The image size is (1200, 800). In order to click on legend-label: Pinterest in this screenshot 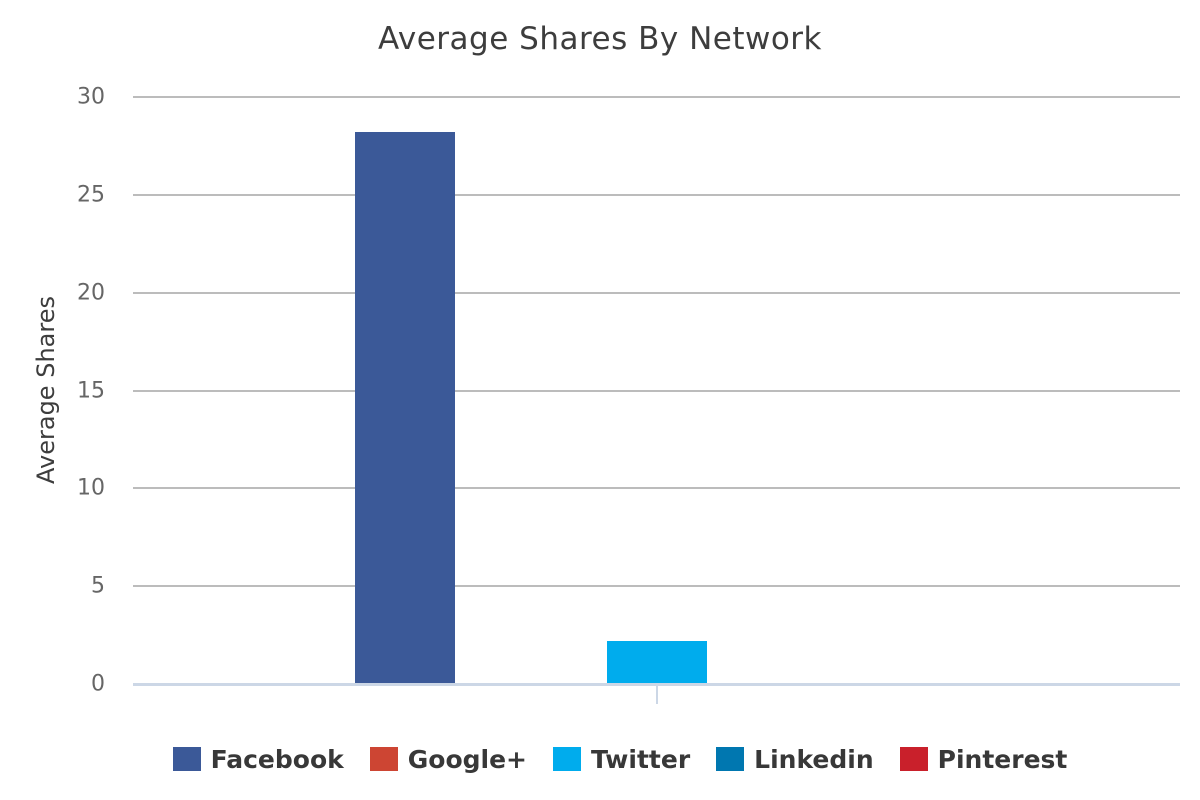, I will do `click(1002, 759)`.